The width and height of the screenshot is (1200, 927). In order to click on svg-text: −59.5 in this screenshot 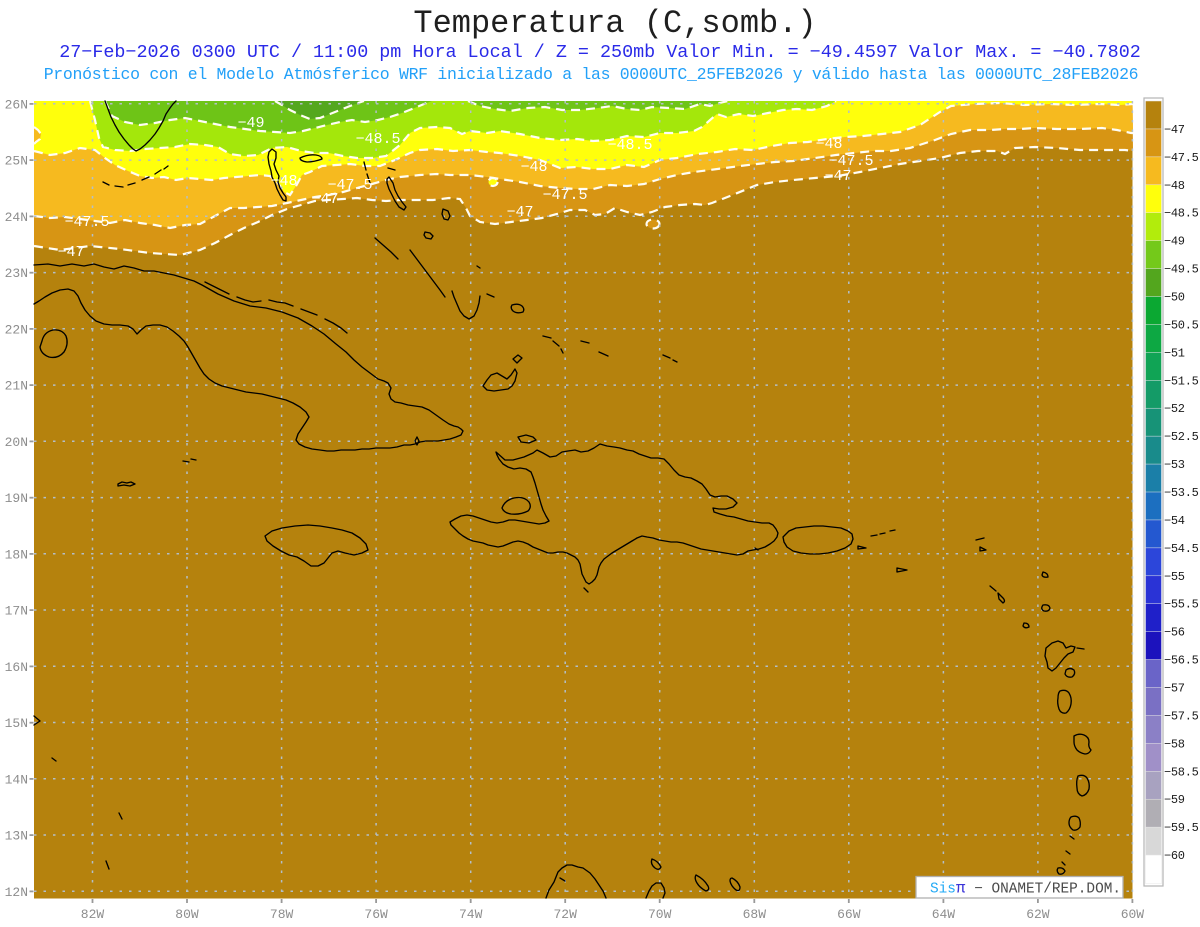, I will do `click(1181, 828)`.